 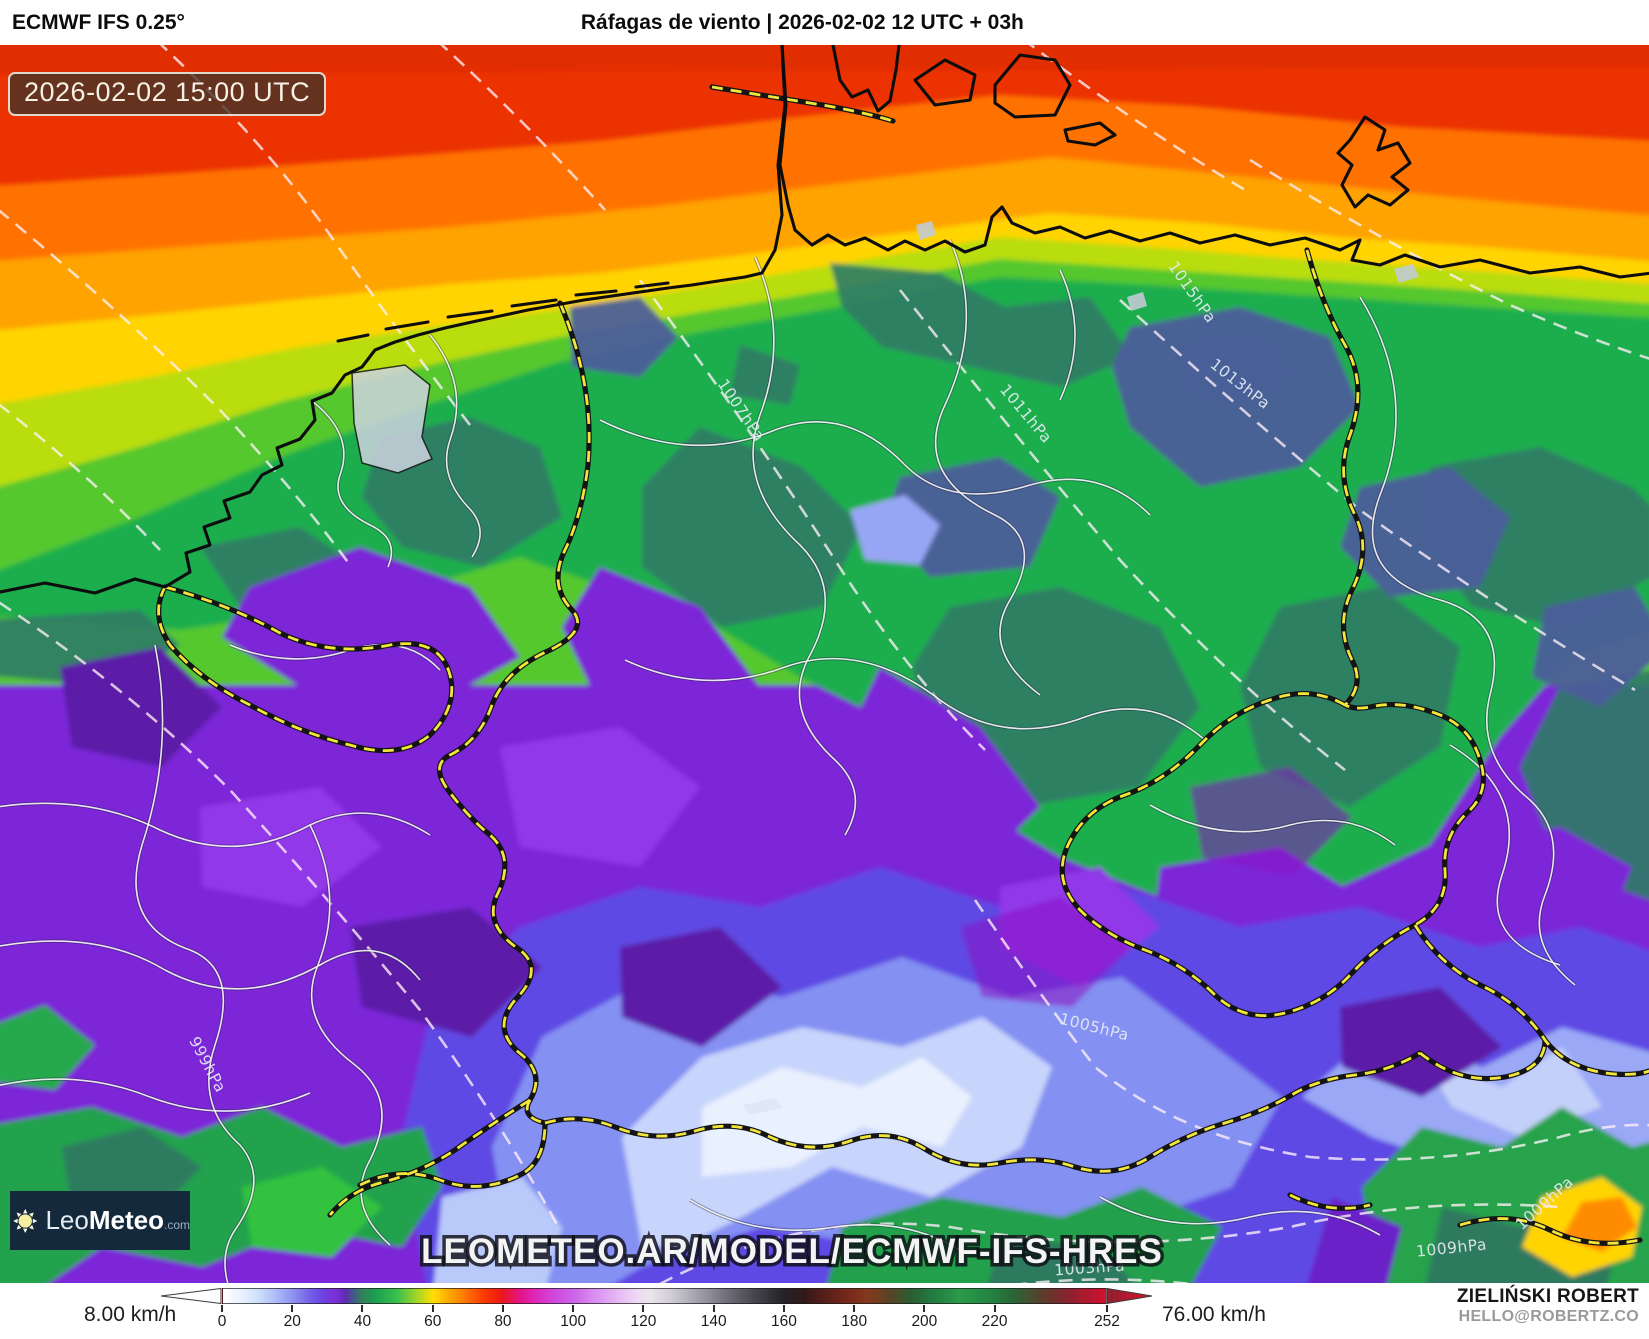 I want to click on colorbar-tick-label: 60, so click(x=433, y=1321).